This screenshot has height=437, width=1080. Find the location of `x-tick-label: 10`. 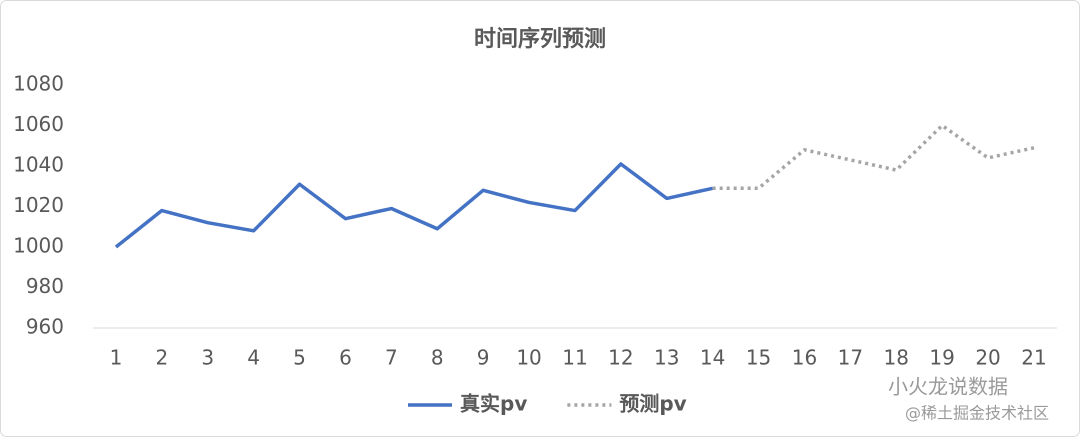

x-tick-label: 10 is located at coordinates (528, 358).